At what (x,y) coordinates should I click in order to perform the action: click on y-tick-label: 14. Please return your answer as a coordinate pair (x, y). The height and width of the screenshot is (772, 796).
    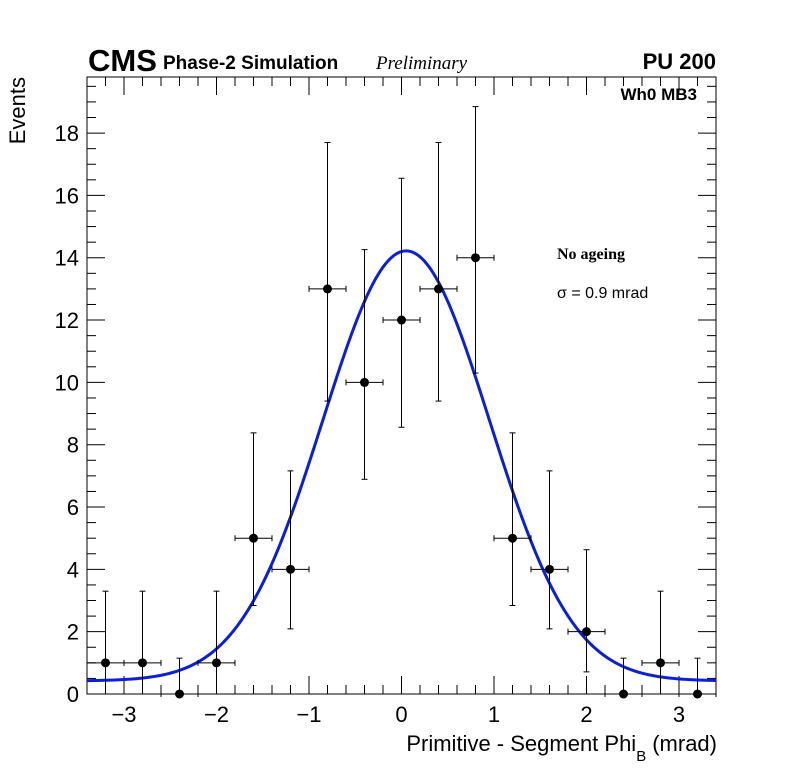
    Looking at the image, I should click on (67, 258).